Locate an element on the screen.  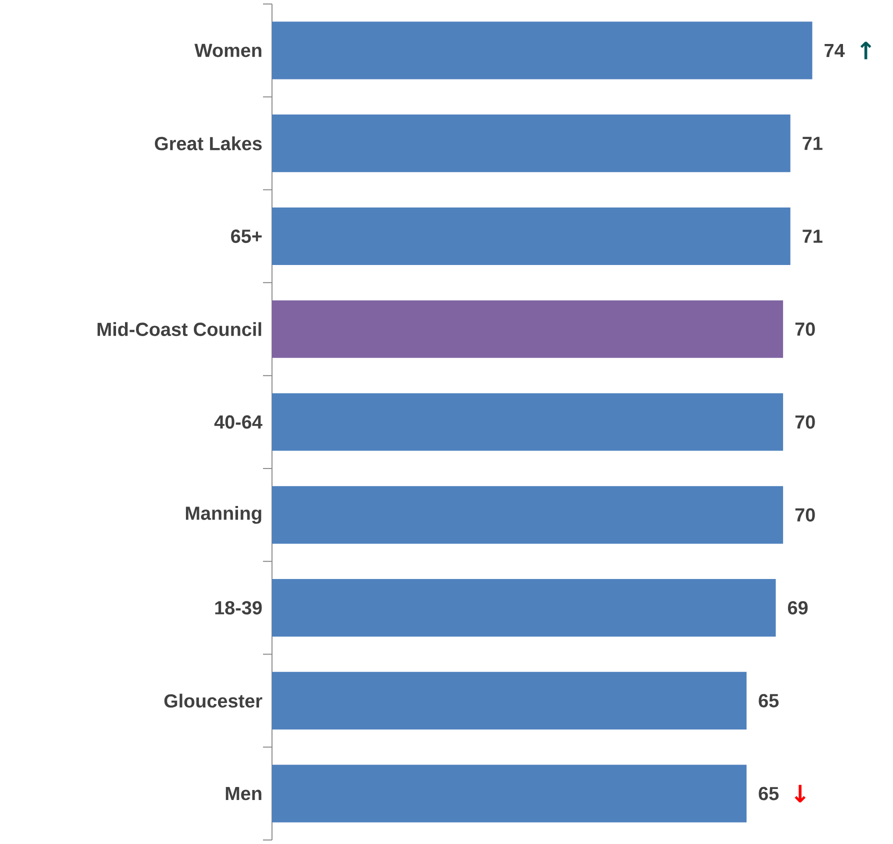
y-tick-label: 40-64 is located at coordinates (238, 422).